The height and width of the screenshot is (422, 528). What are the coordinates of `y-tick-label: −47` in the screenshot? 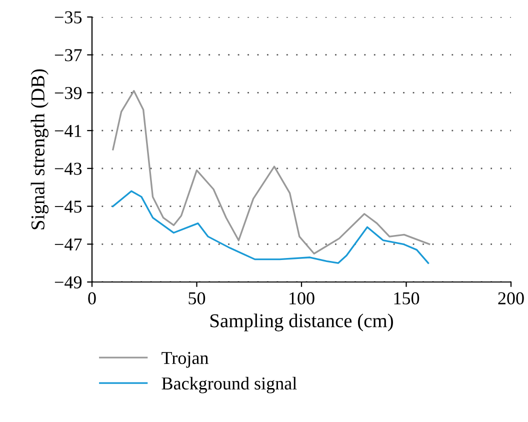 It's located at (68, 244).